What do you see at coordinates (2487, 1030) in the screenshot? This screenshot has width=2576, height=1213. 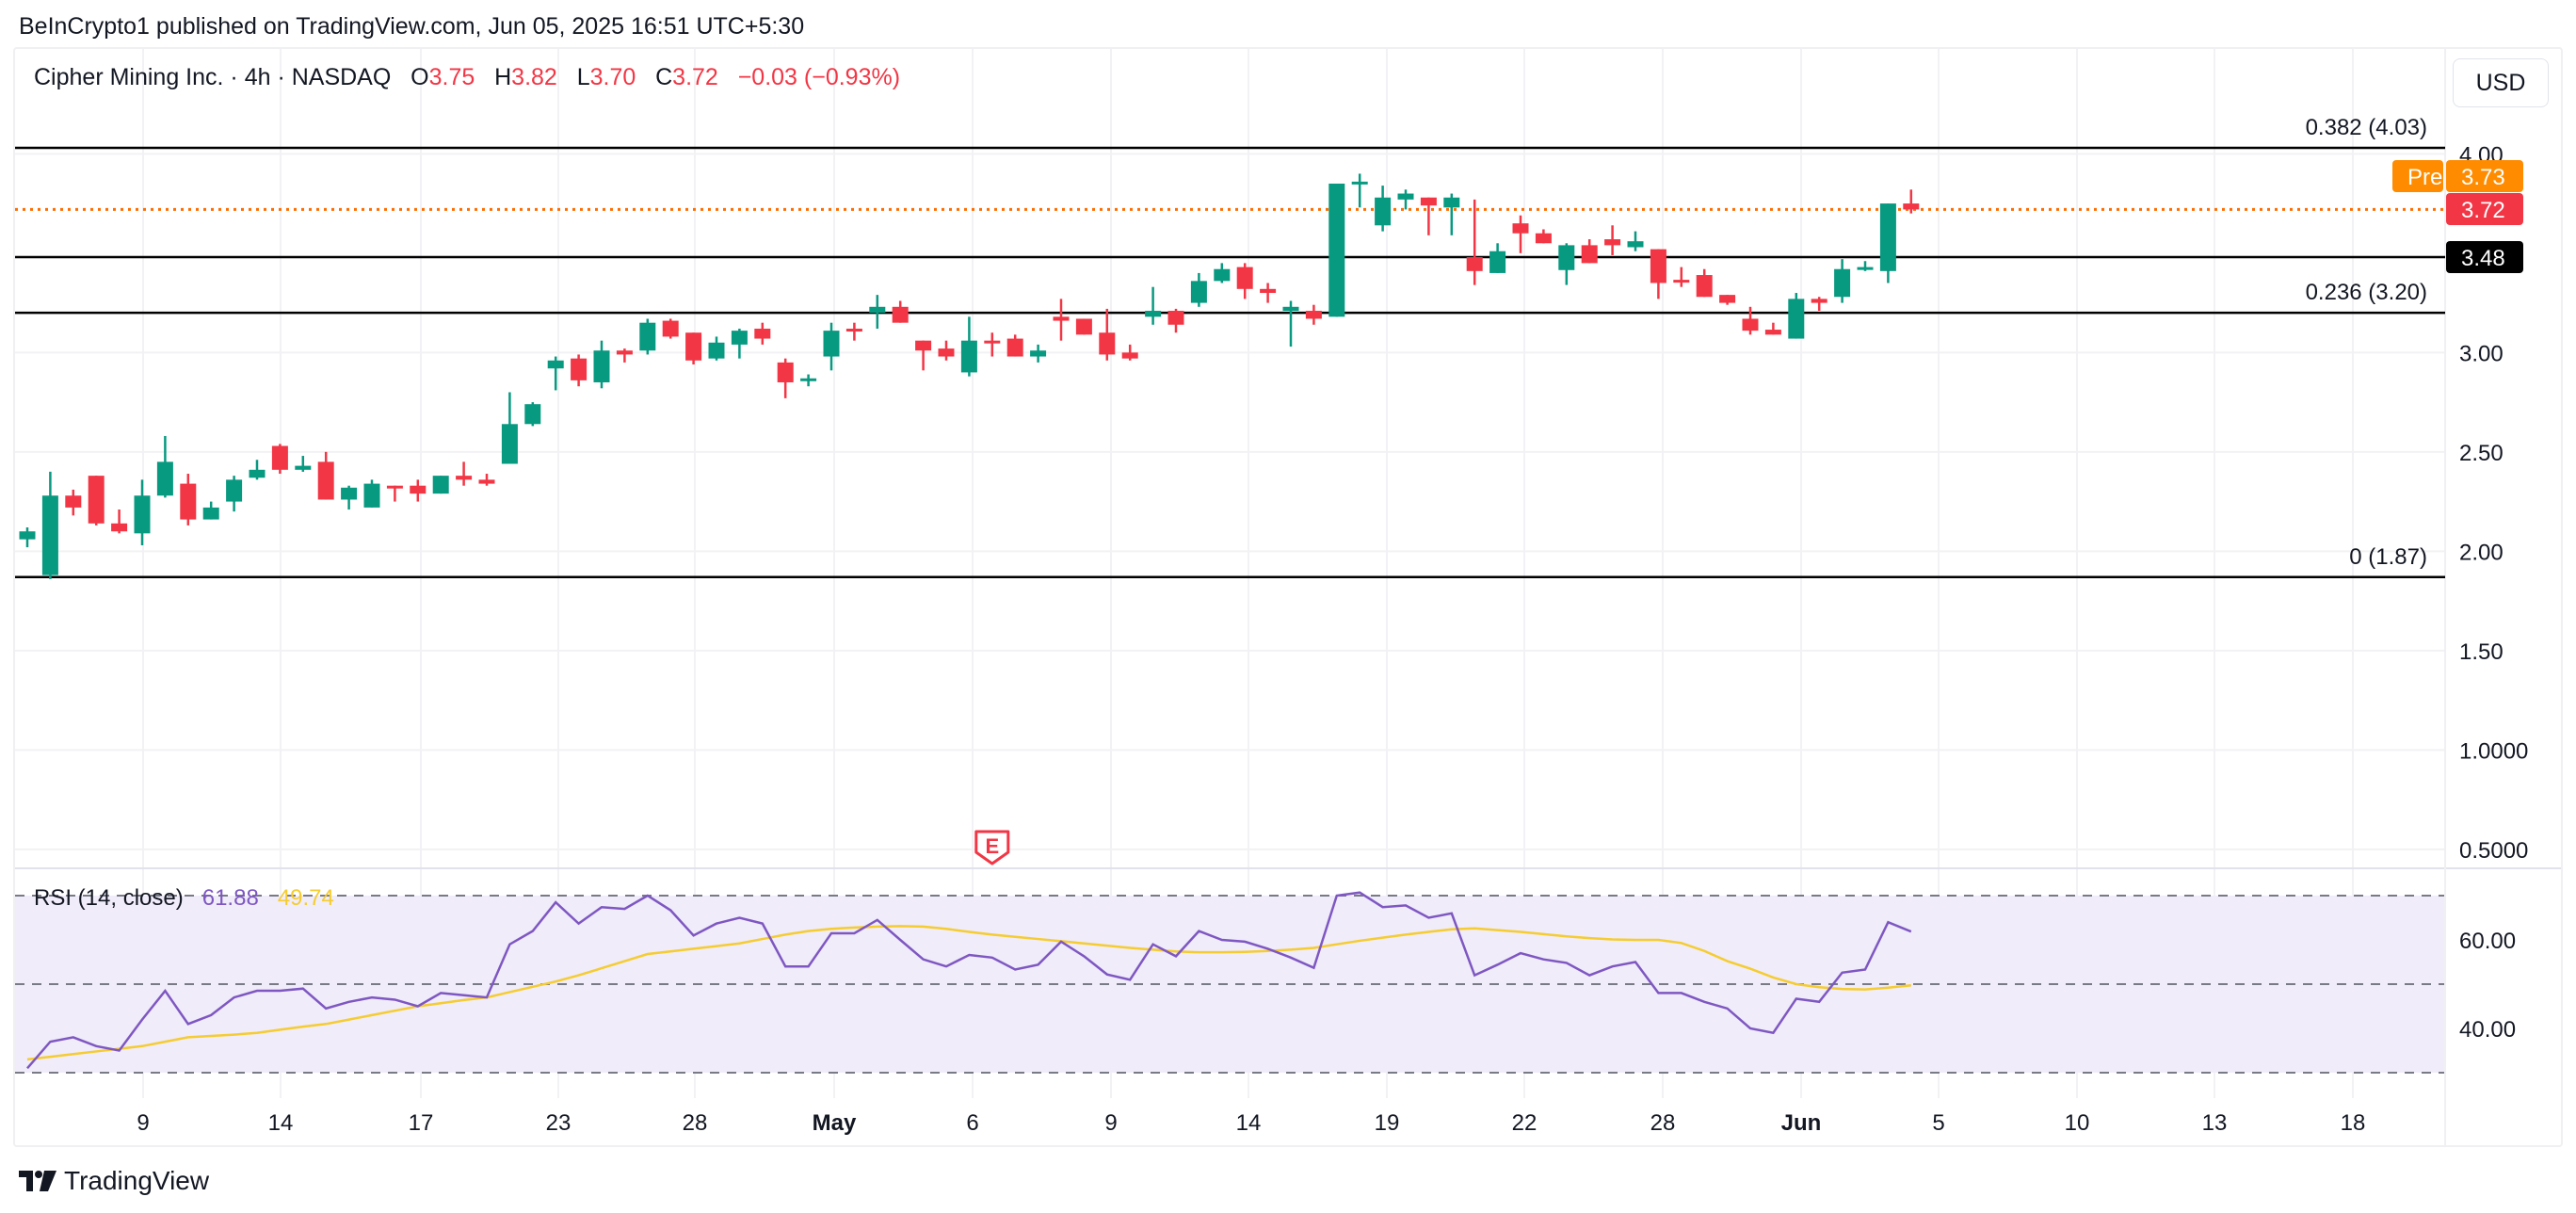 I see `rsi-axis-label: 40.00` at bounding box center [2487, 1030].